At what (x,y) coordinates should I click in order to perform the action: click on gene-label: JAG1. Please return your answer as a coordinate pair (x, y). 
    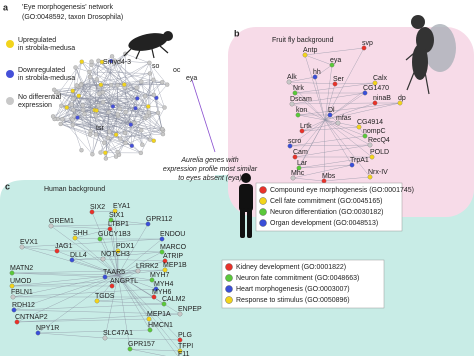
    Looking at the image, I should click on (64, 246).